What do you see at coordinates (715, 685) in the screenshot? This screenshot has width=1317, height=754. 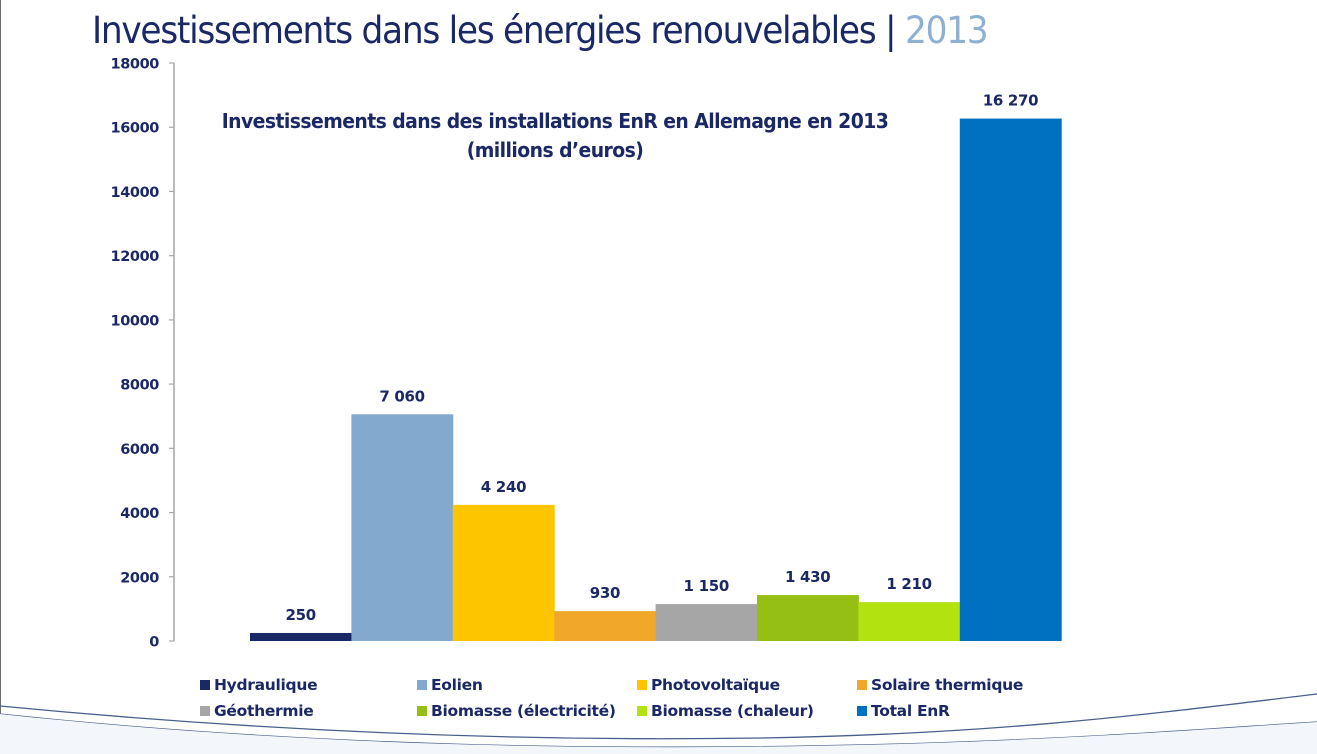 I see `legend-label: Photovoltaïque` at bounding box center [715, 685].